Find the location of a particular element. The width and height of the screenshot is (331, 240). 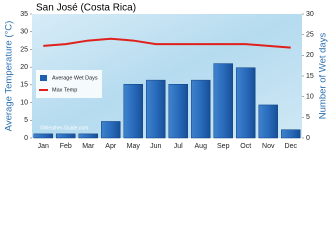

y2-tick-label: 20 is located at coordinates (310, 55).